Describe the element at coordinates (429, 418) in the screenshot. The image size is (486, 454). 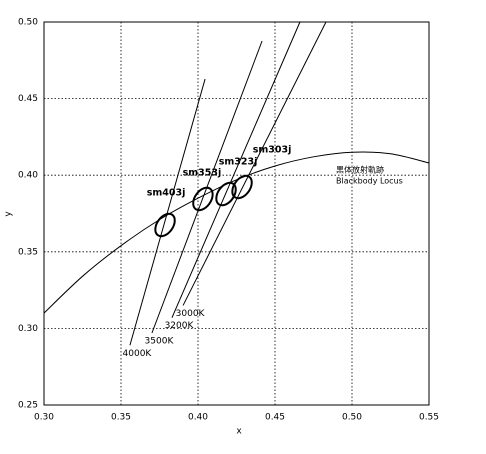
I see `x-tick-label: 0.55` at that location.